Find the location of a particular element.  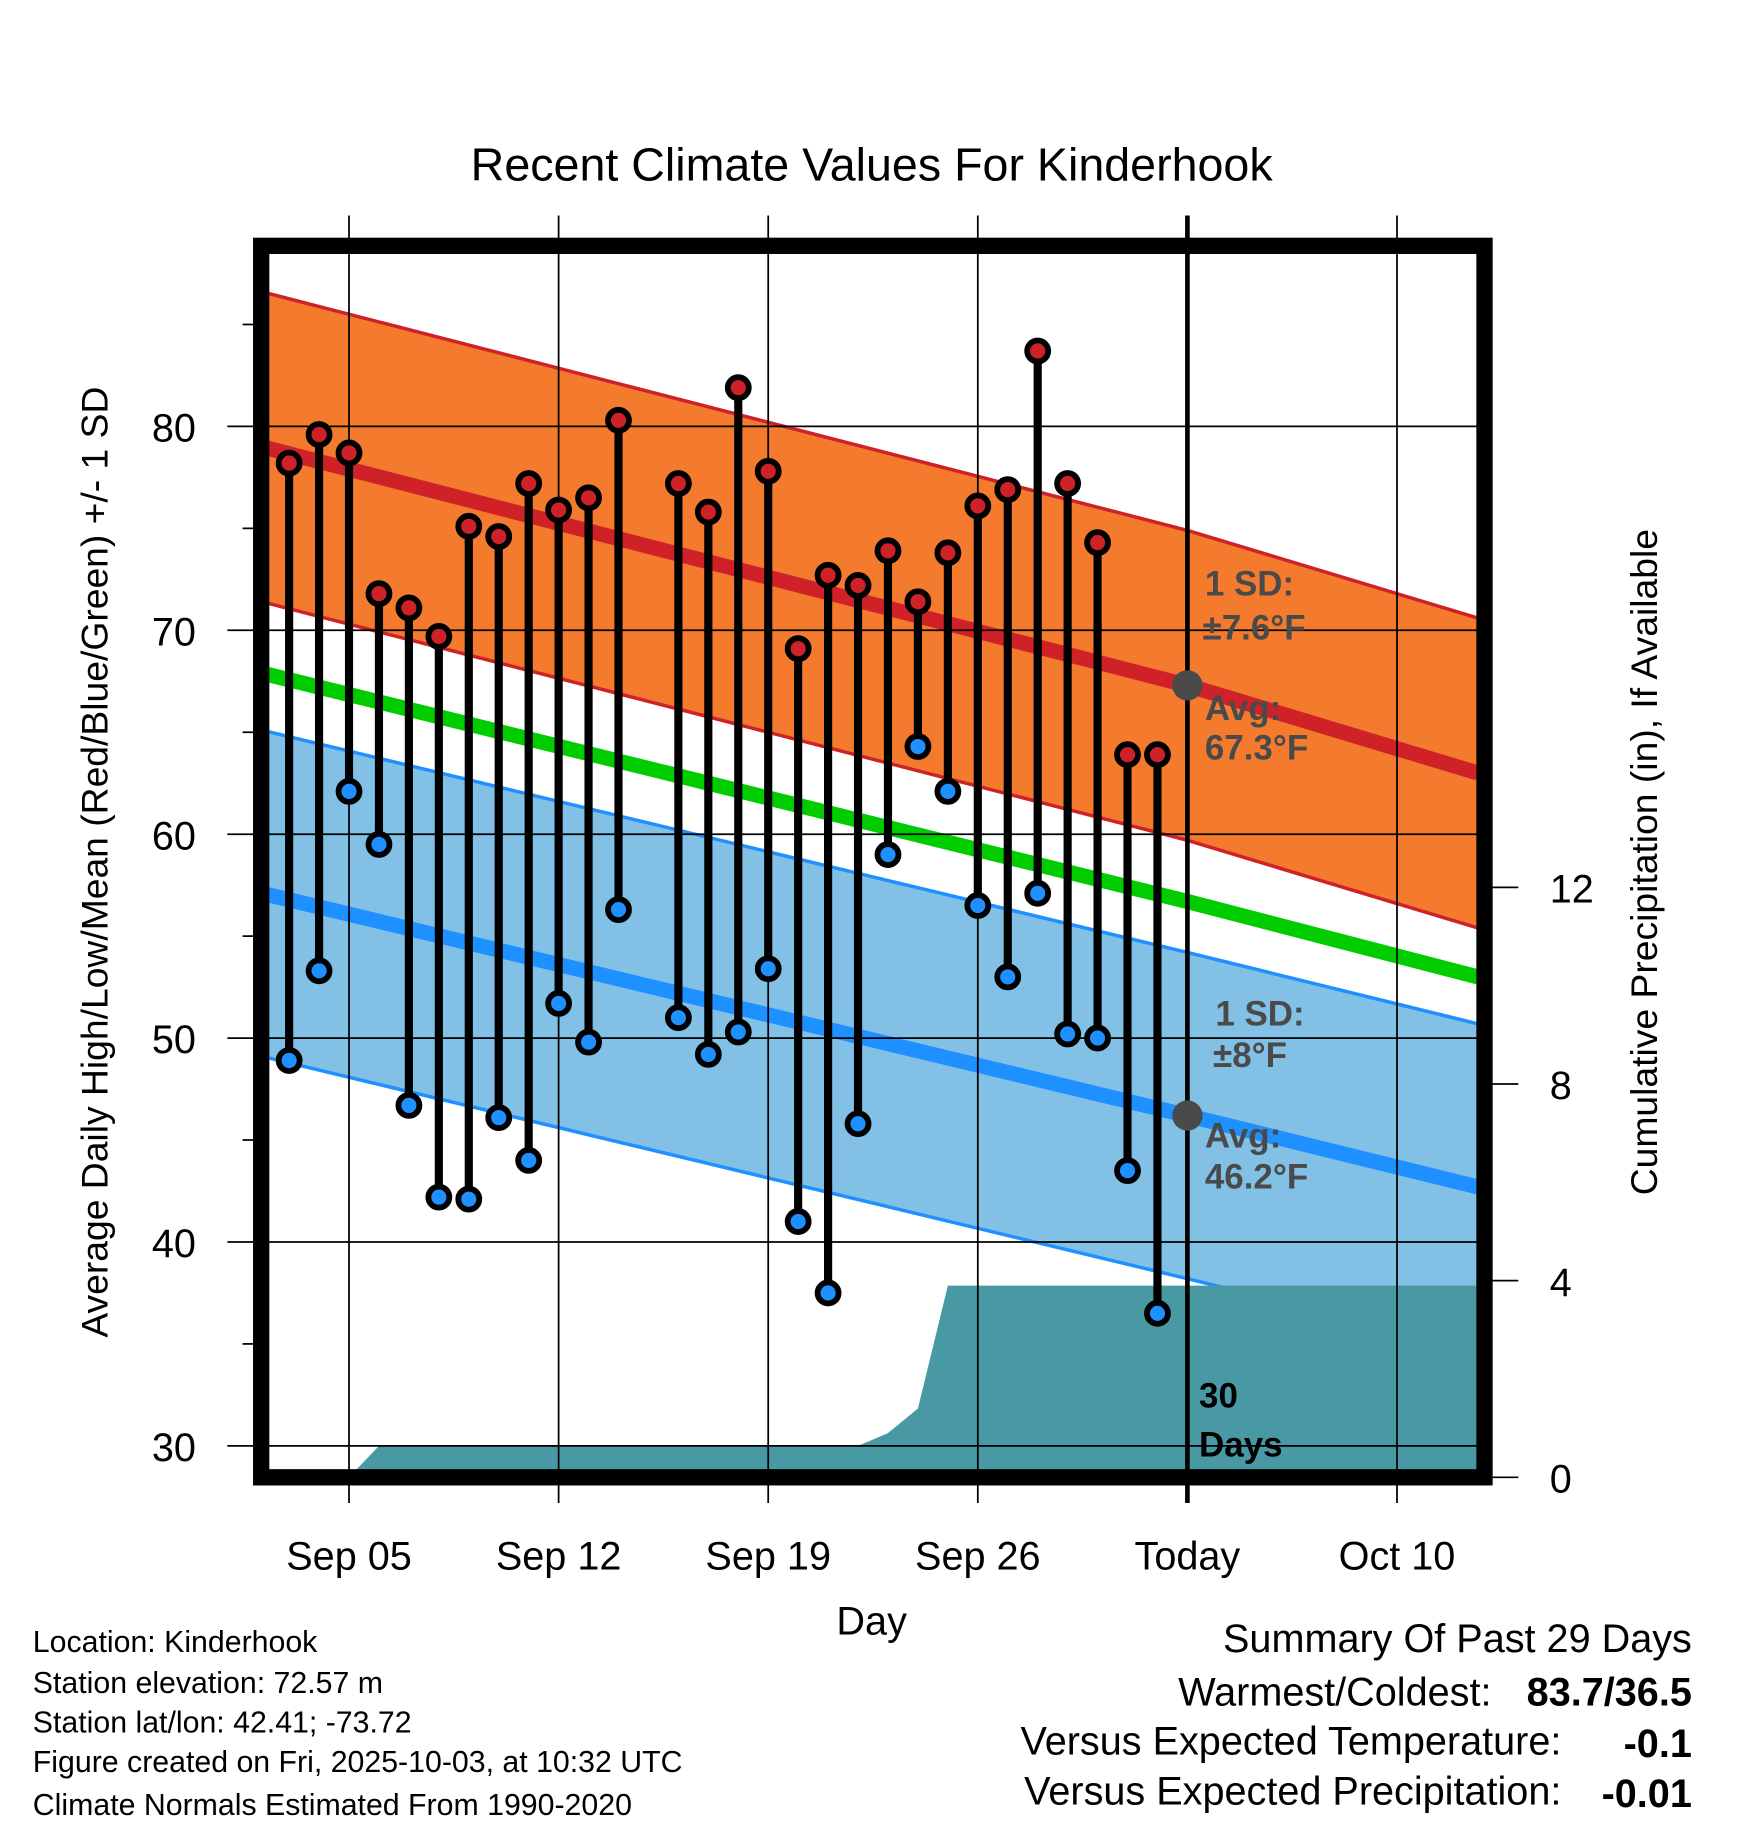

x-axis-label: Day is located at coordinates (871, 1622).